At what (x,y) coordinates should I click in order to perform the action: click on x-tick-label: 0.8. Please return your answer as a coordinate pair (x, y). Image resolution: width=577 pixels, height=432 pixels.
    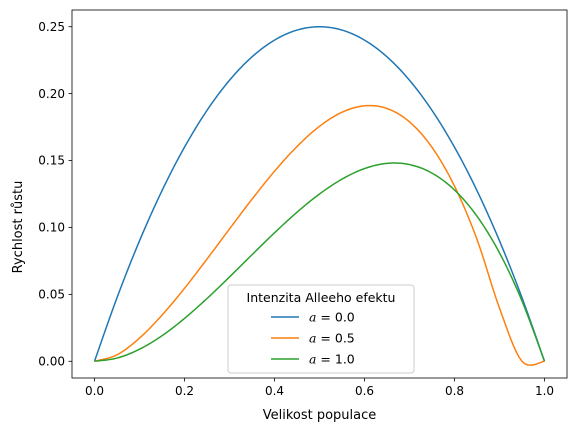
    Looking at the image, I should click on (454, 391).